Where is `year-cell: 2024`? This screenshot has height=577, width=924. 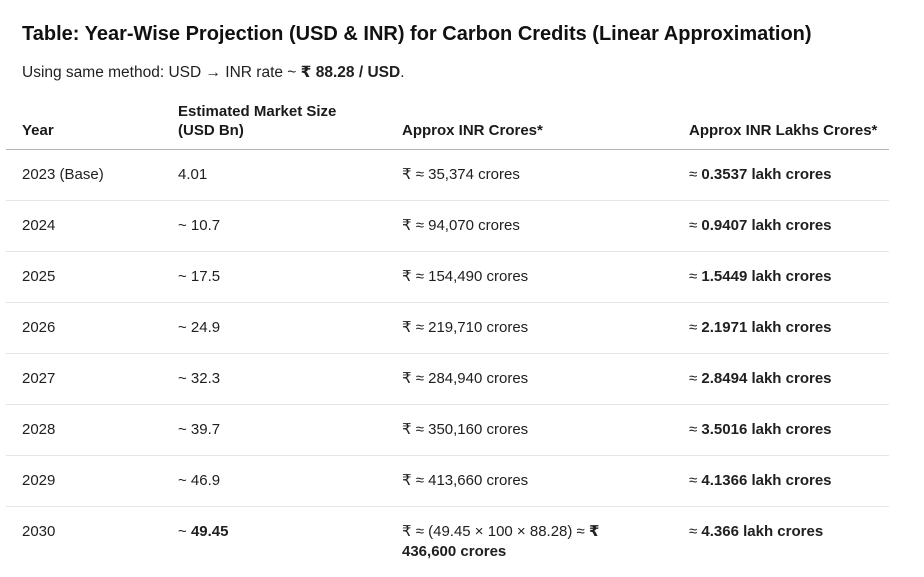
year-cell: 2024 is located at coordinates (92, 226).